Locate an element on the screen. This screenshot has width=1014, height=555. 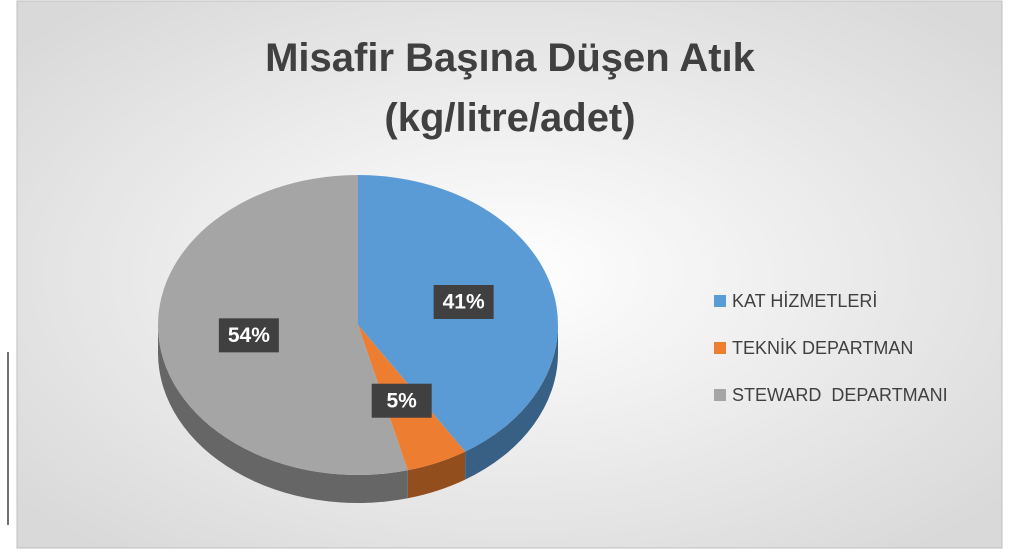
slice is located at coordinates (282, 325).